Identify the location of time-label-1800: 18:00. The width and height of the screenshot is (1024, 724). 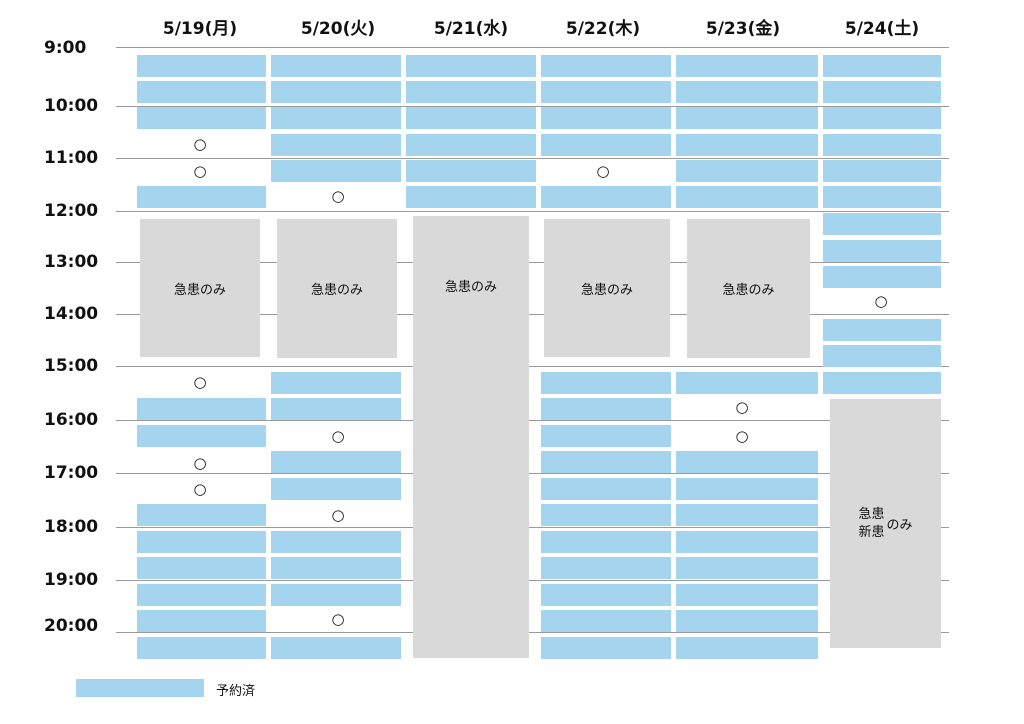
(71, 527).